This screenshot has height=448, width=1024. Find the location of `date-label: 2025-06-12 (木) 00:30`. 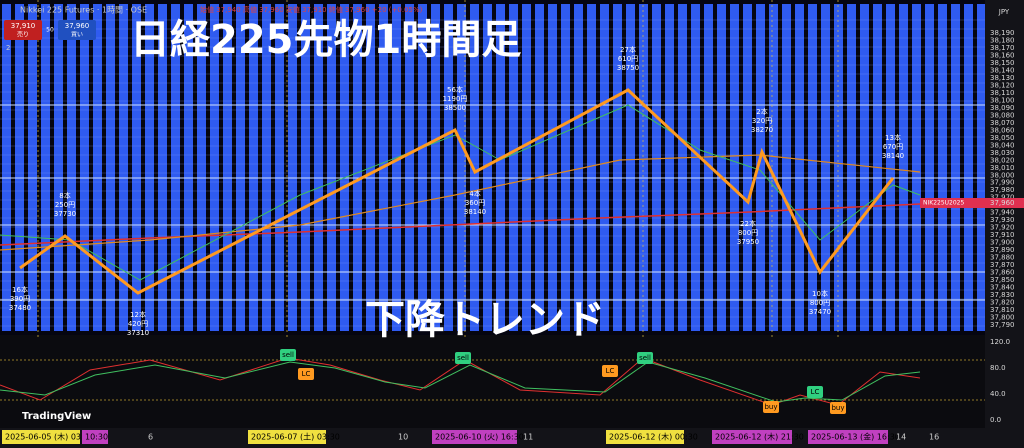

date-label: 2025-06-12 (木) 00:30 is located at coordinates (653, 437).